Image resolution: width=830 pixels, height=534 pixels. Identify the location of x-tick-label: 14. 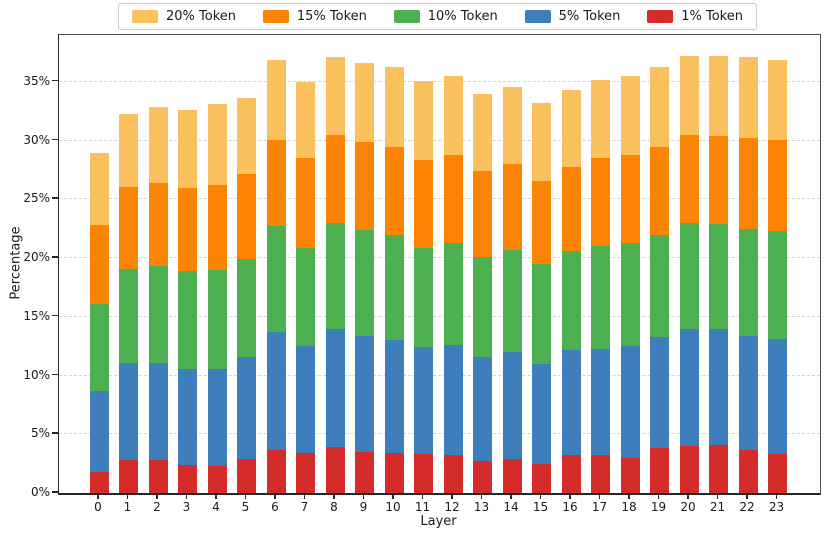
(511, 507).